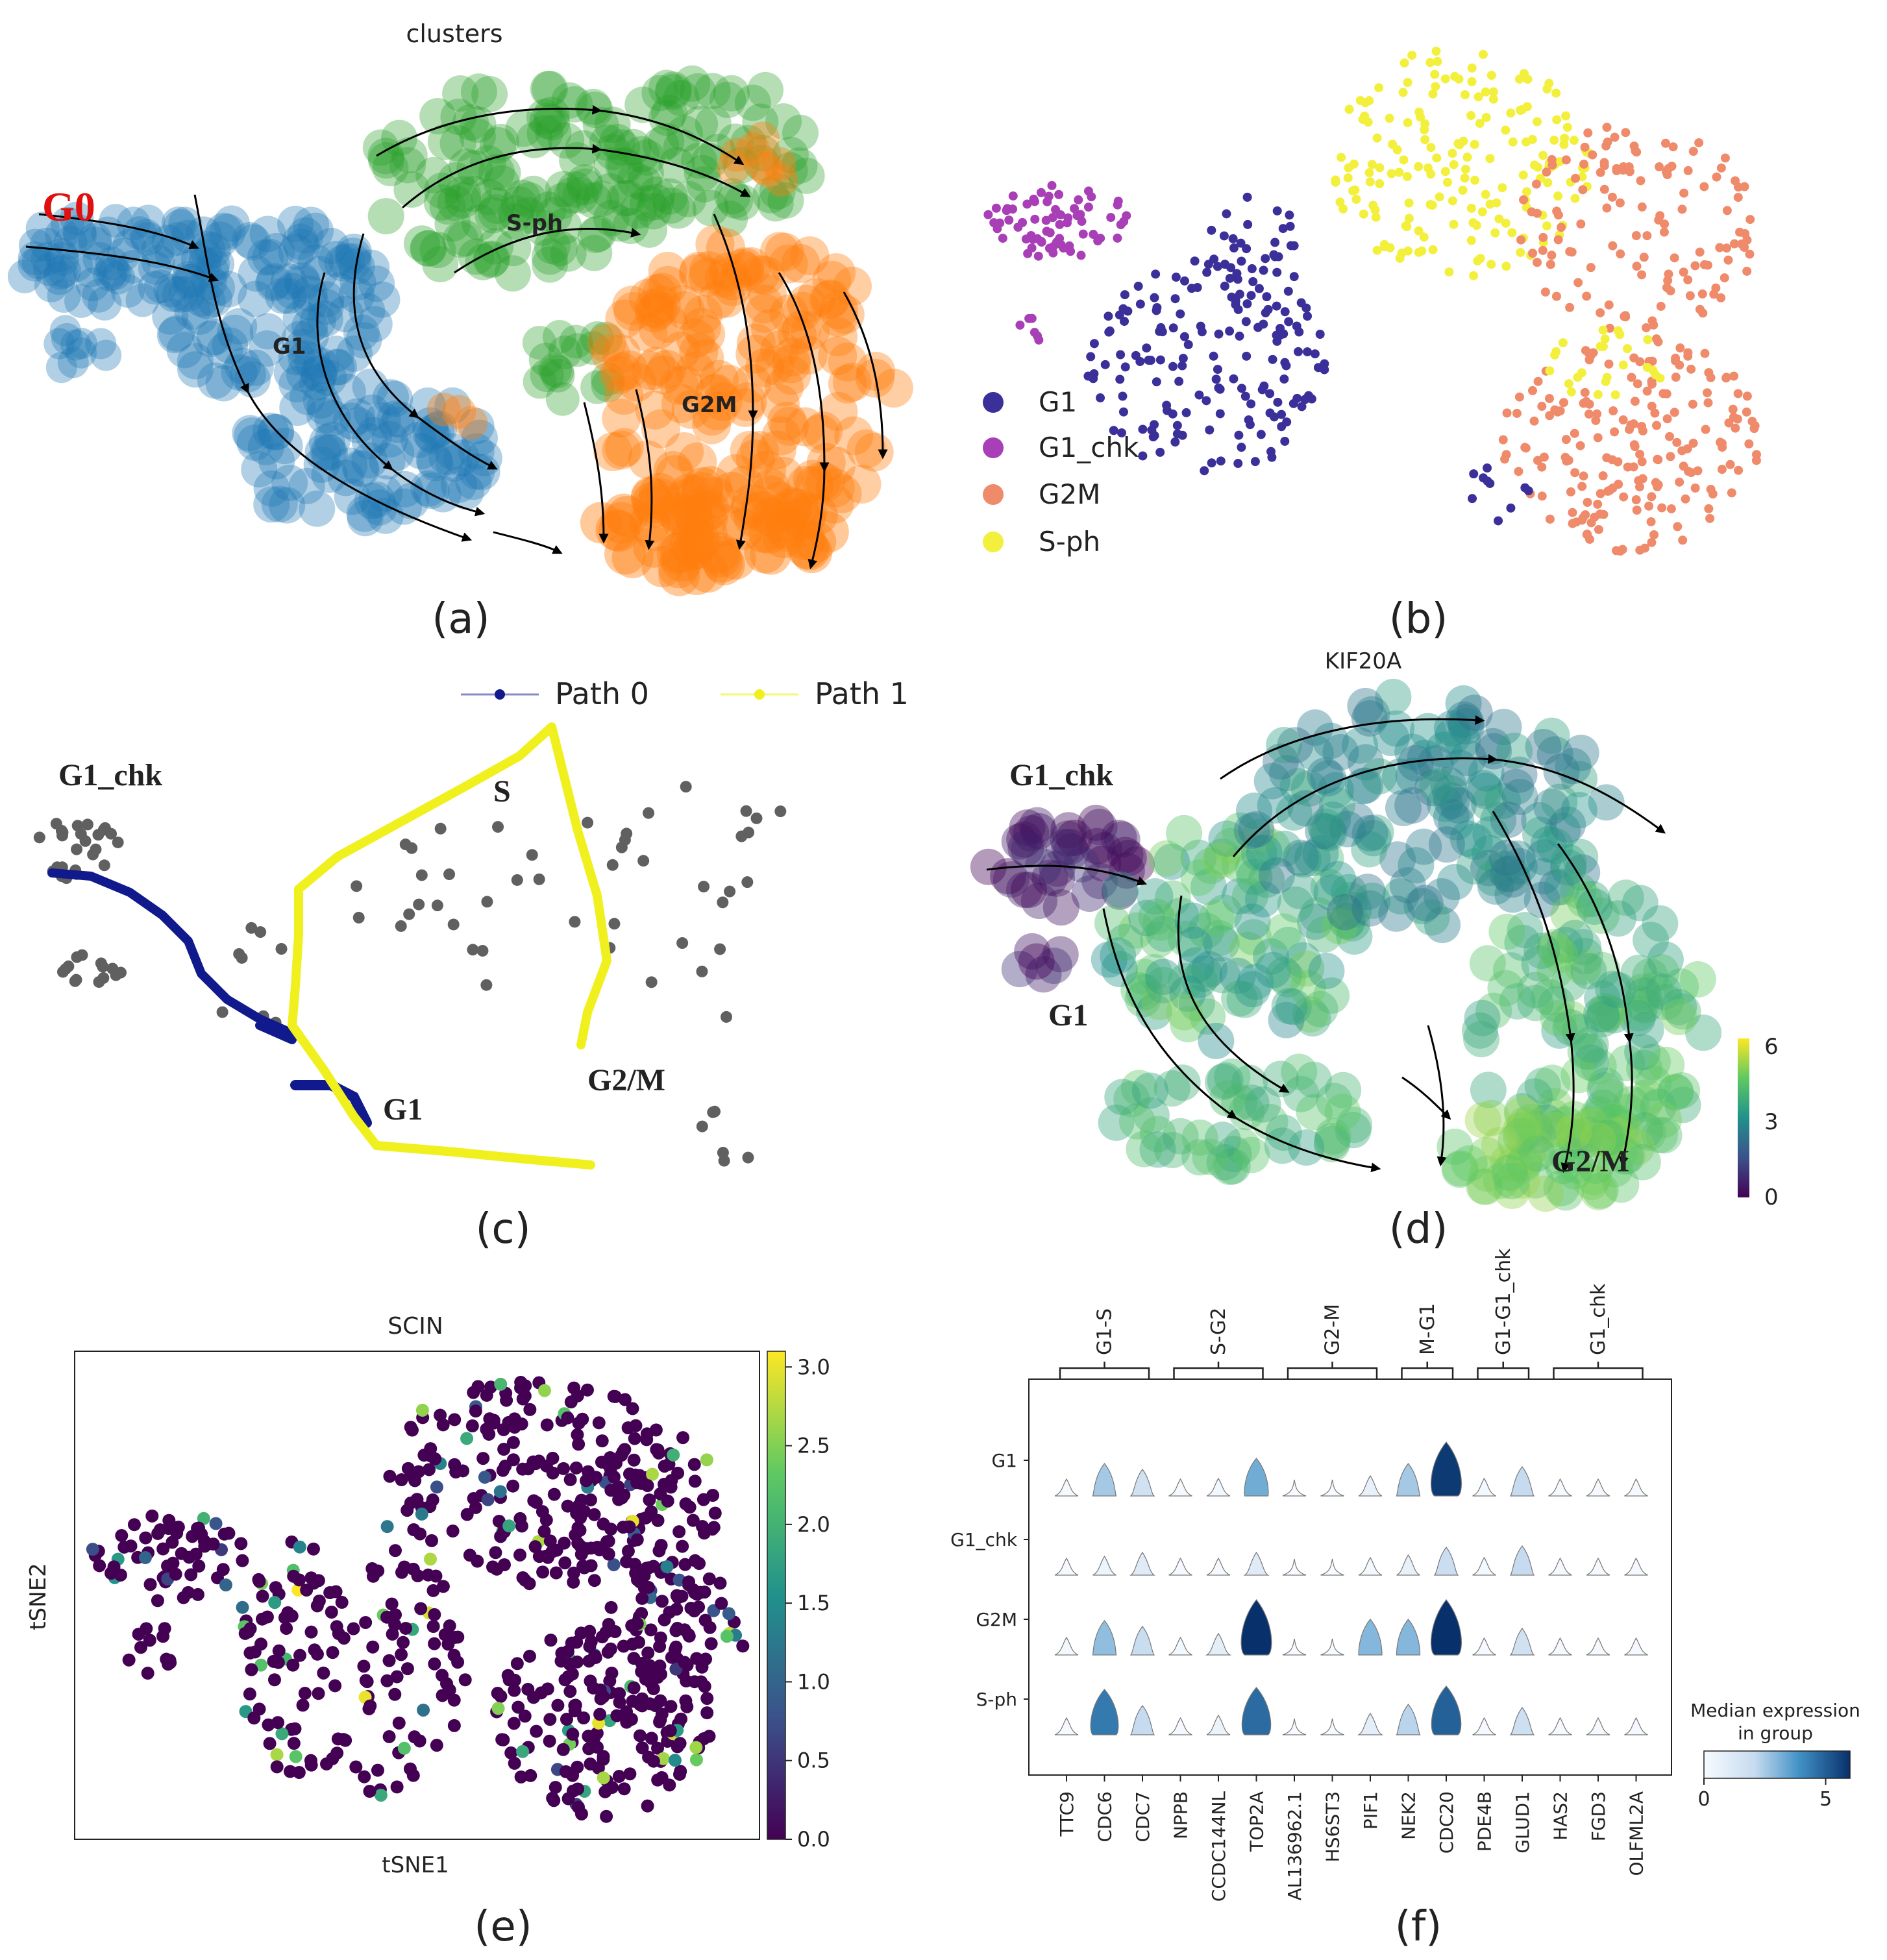 This screenshot has width=1887, height=1960. I want to click on violin-S-ph-NPPB, so click(1180, 1726).